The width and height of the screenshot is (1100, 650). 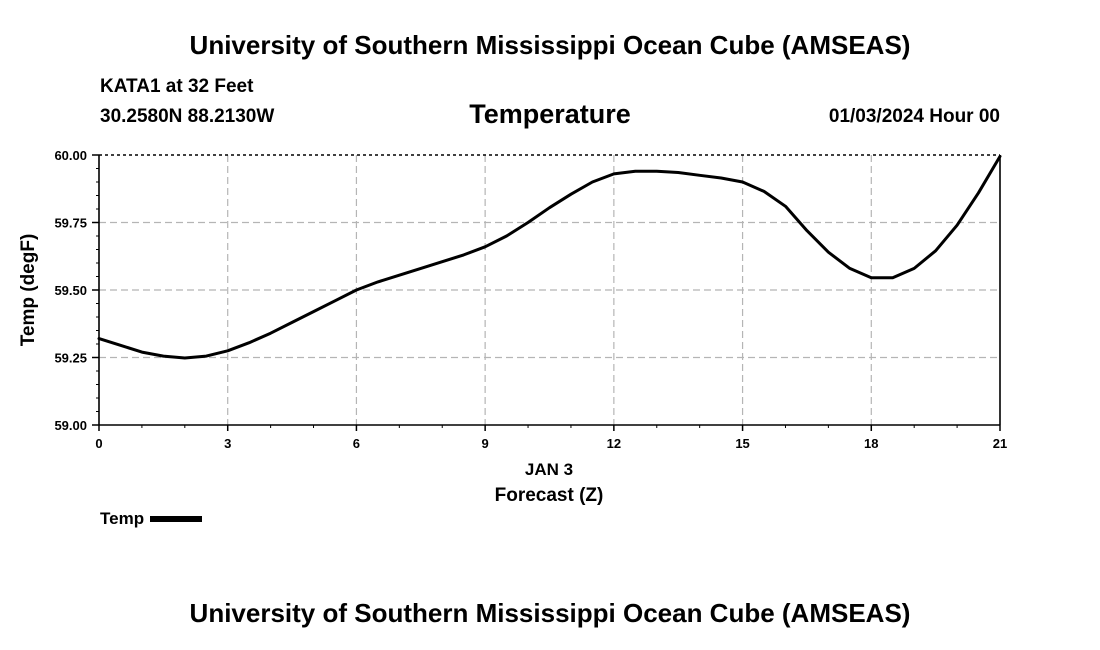 I want to click on x-tick-label: 0, so click(x=98, y=443).